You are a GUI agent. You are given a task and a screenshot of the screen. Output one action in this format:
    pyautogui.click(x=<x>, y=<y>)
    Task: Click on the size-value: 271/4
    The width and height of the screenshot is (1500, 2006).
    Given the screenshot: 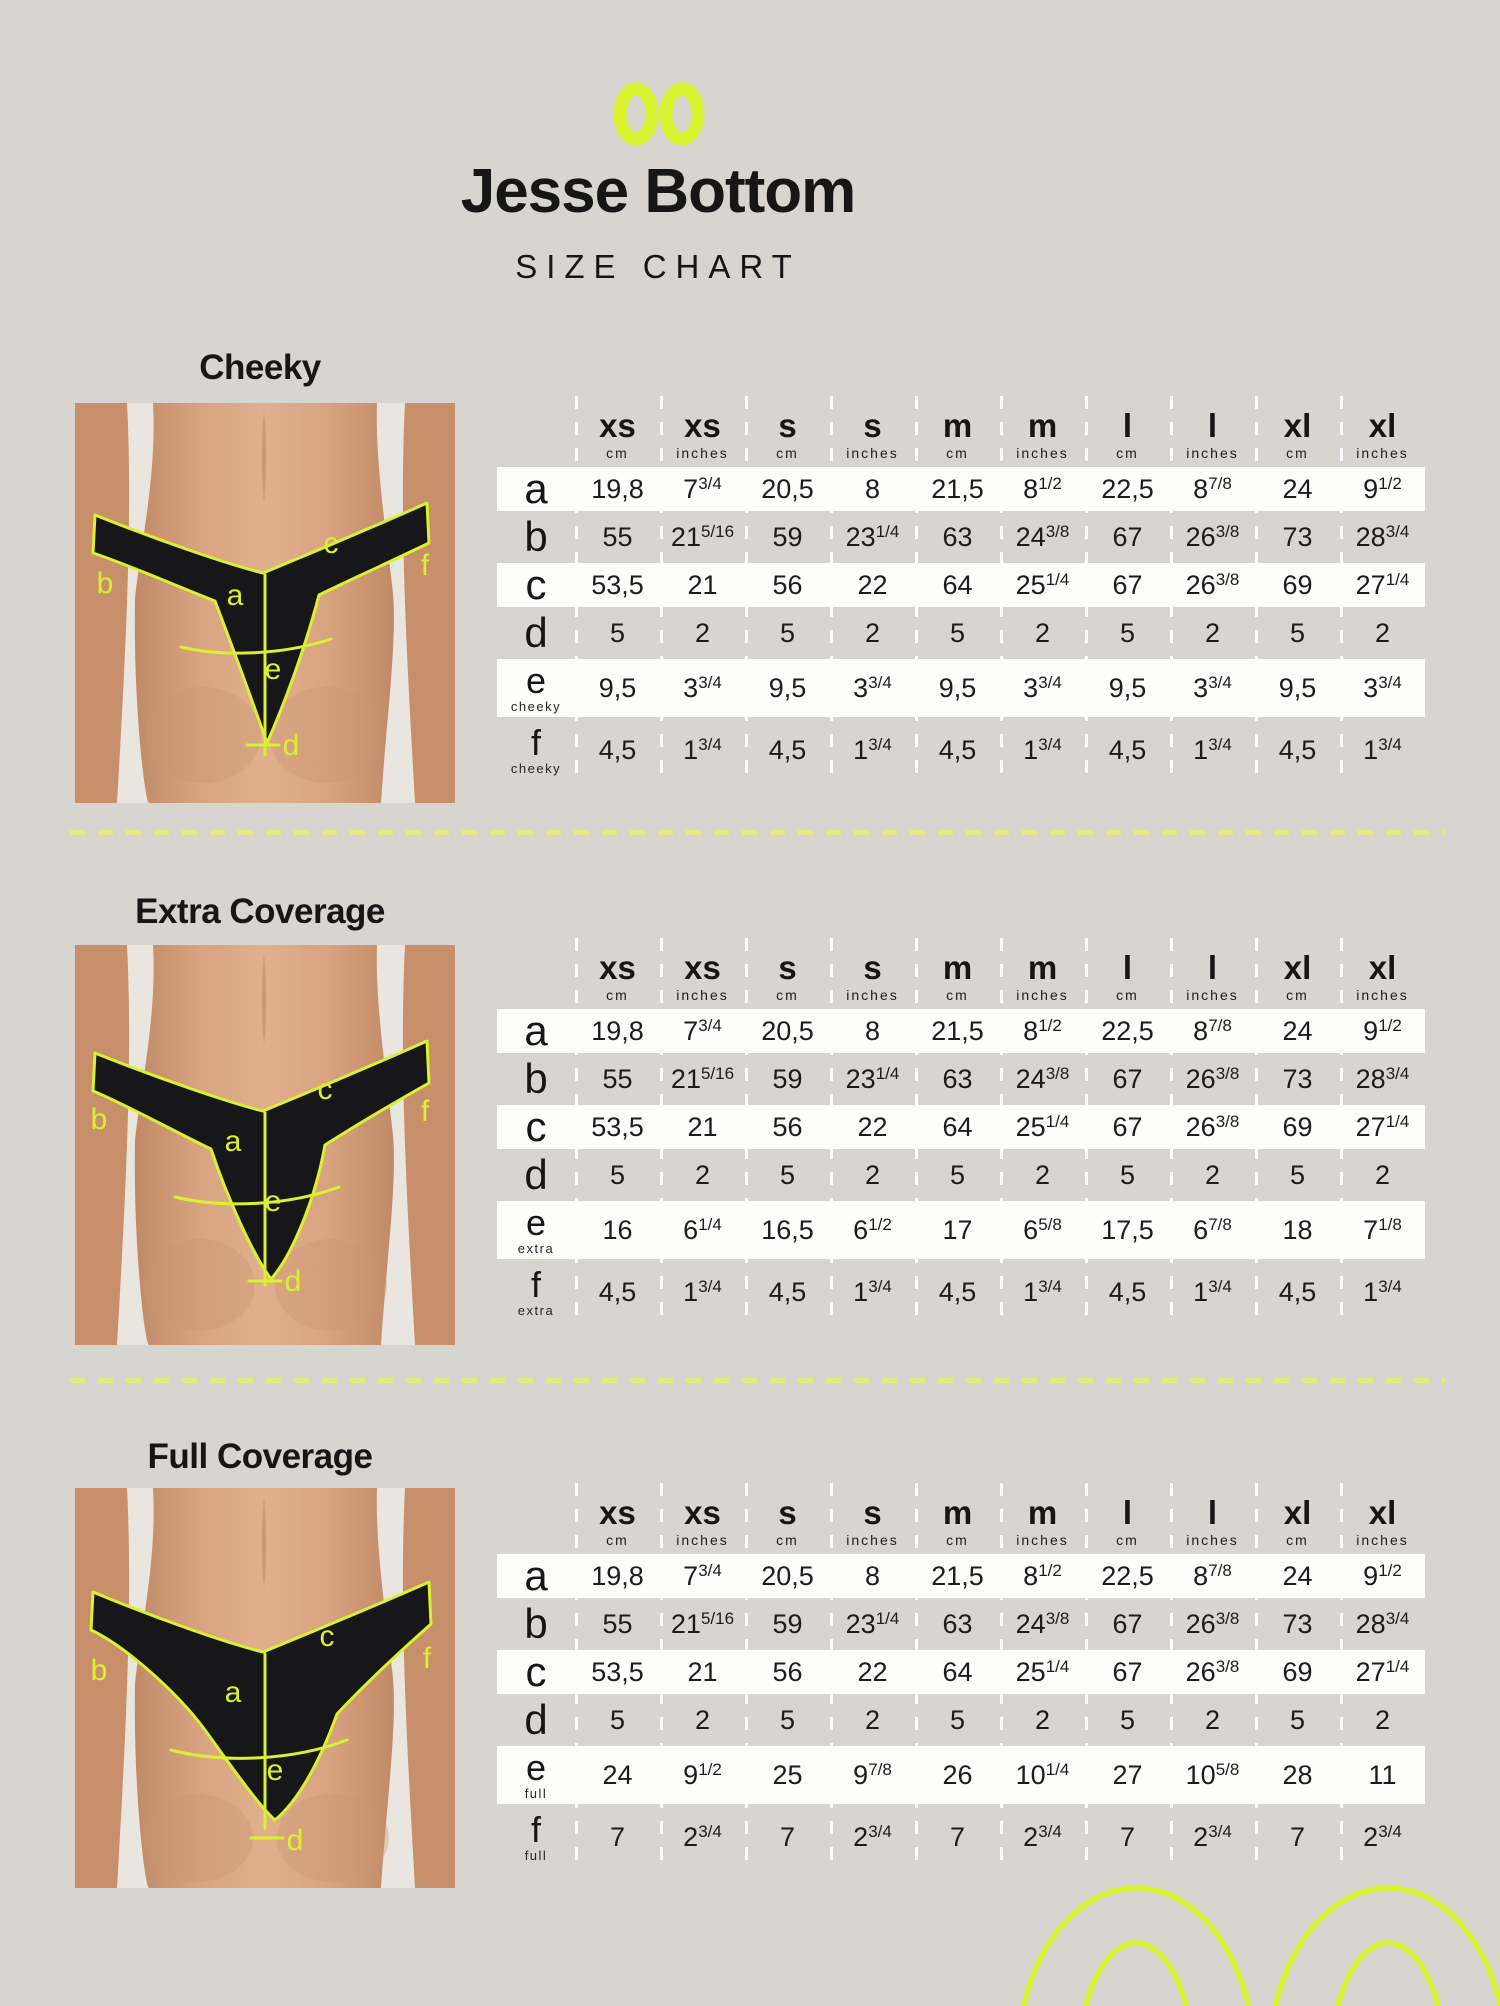 What is the action you would take?
    pyautogui.click(x=1382, y=1126)
    